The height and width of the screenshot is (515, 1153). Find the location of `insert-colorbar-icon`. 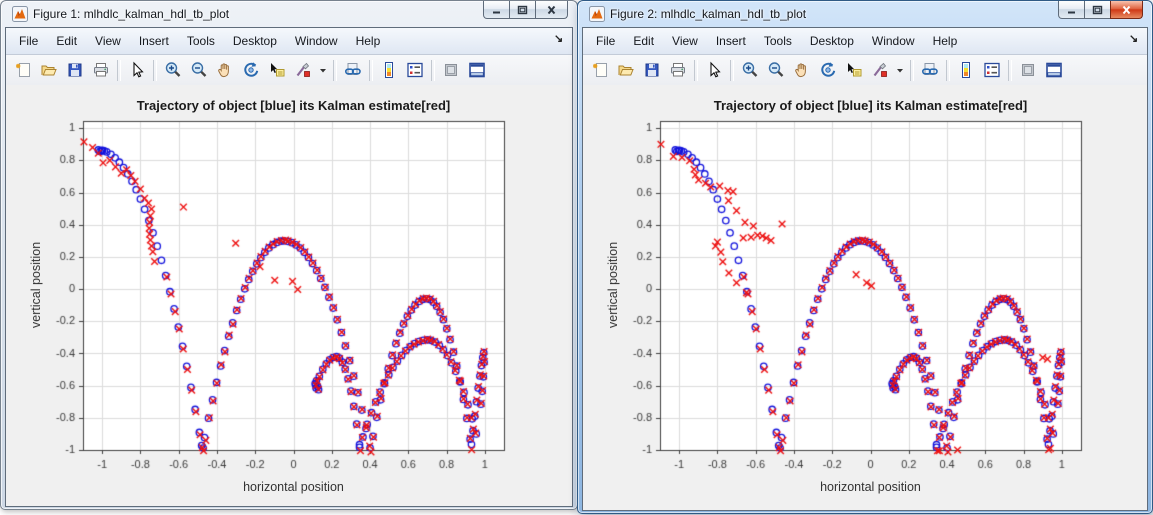

insert-colorbar-icon is located at coordinates (389, 70).